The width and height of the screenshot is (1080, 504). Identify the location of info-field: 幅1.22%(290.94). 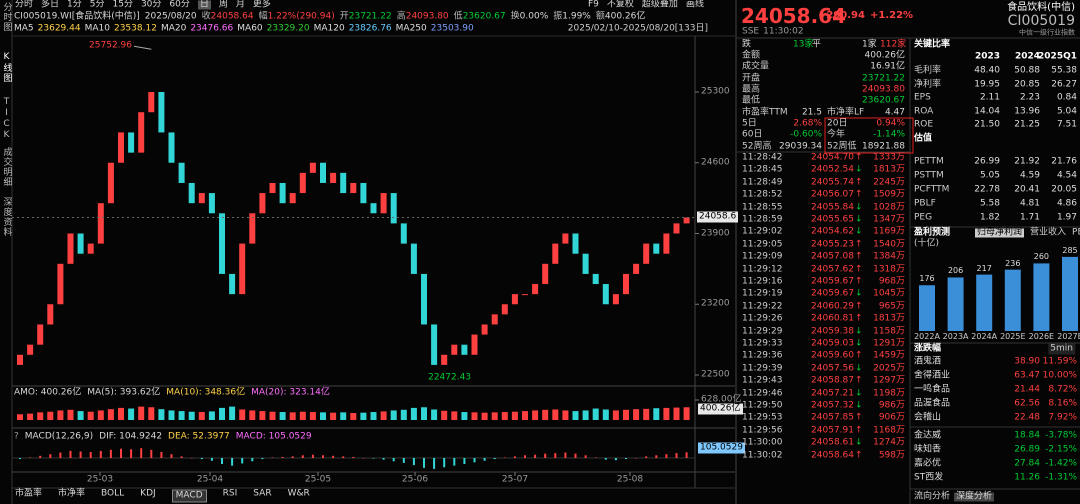
(297, 17).